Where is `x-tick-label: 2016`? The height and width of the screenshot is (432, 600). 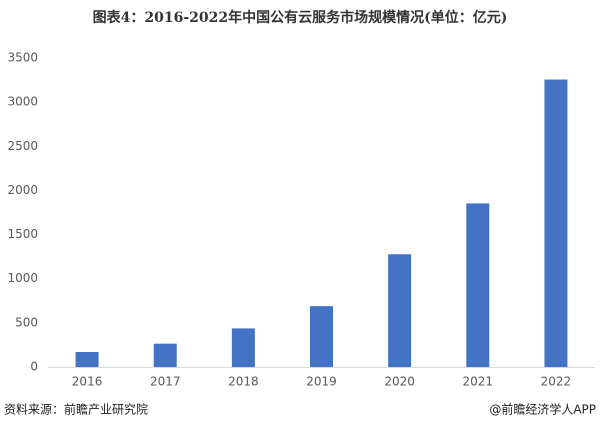 x-tick-label: 2016 is located at coordinates (87, 382).